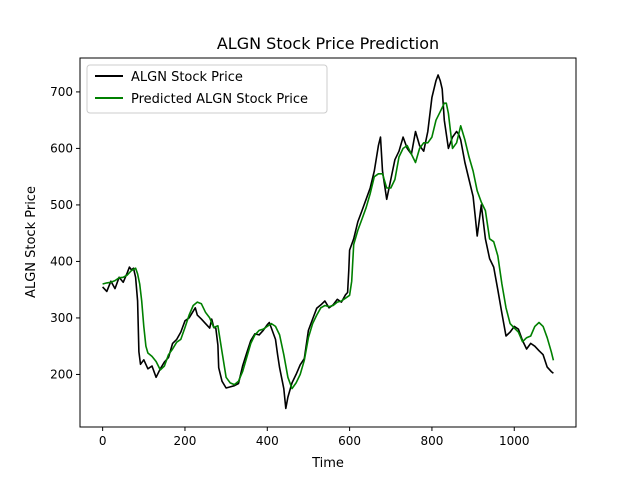  I want to click on y-tick-label: 200, so click(61, 374).